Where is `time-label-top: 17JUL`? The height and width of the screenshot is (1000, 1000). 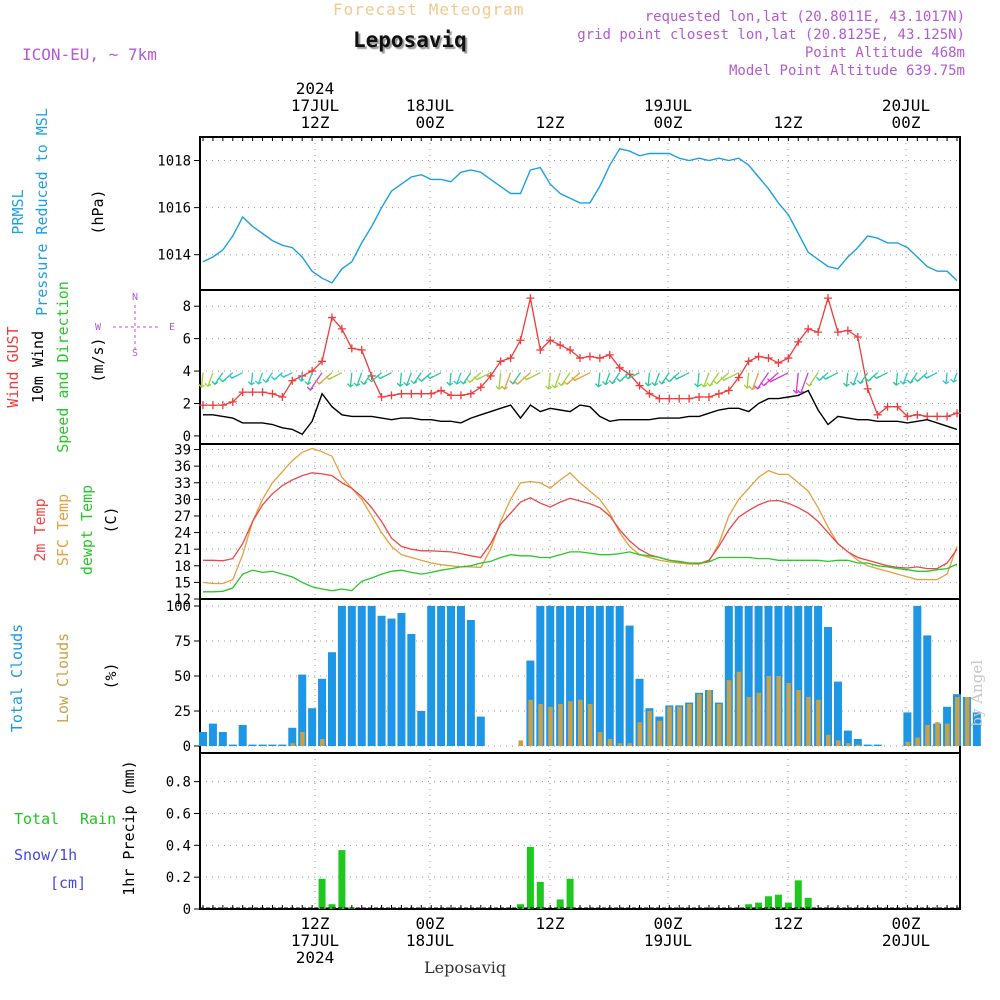 time-label-top: 17JUL is located at coordinates (315, 105).